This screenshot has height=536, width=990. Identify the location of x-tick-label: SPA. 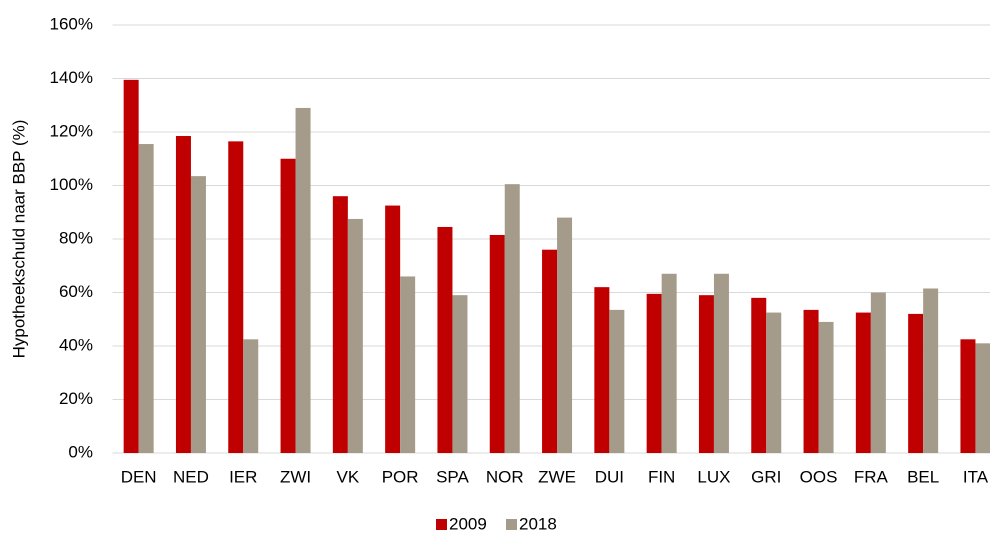
(452, 476).